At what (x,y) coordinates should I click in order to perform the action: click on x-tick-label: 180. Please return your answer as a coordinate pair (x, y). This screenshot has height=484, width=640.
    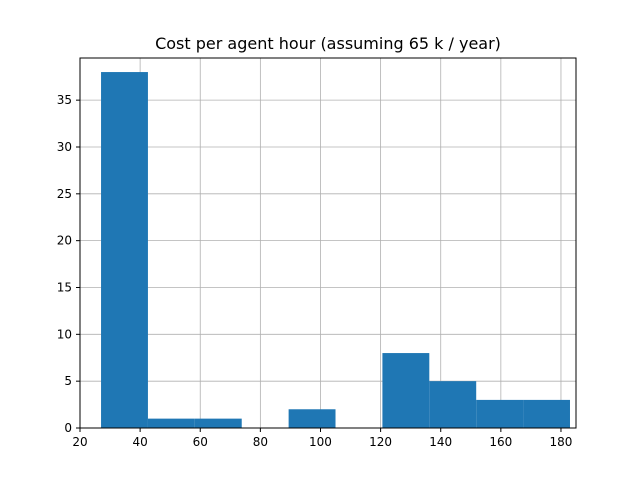
    Looking at the image, I should click on (561, 442).